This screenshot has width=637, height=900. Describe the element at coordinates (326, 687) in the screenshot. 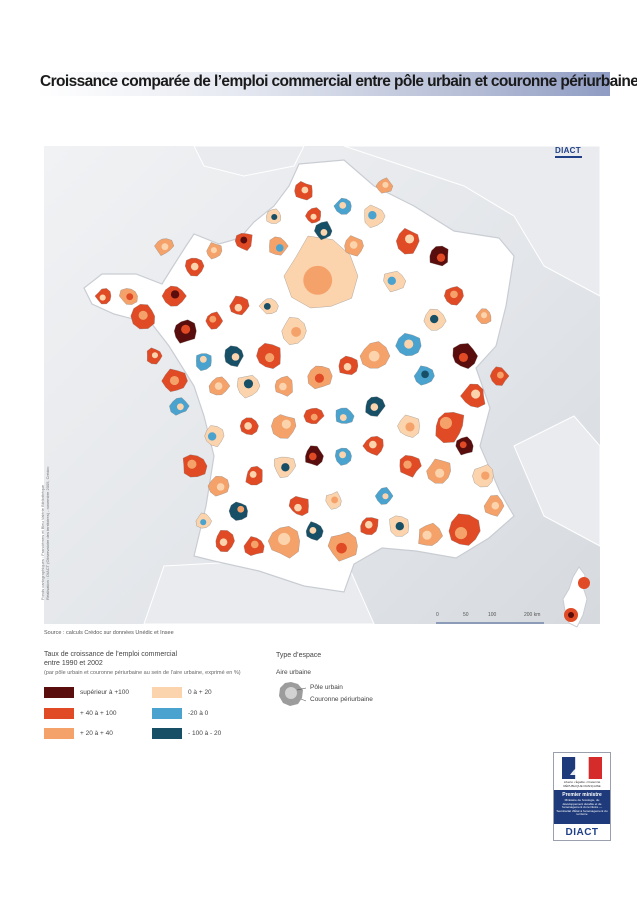

I see `space-legend-pole: Pôle urbain` at that location.